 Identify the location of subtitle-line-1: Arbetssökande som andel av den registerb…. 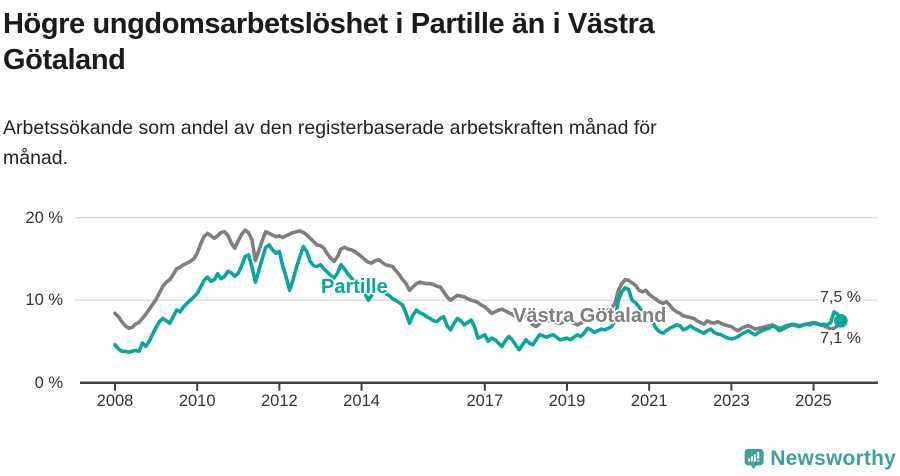
(330, 128).